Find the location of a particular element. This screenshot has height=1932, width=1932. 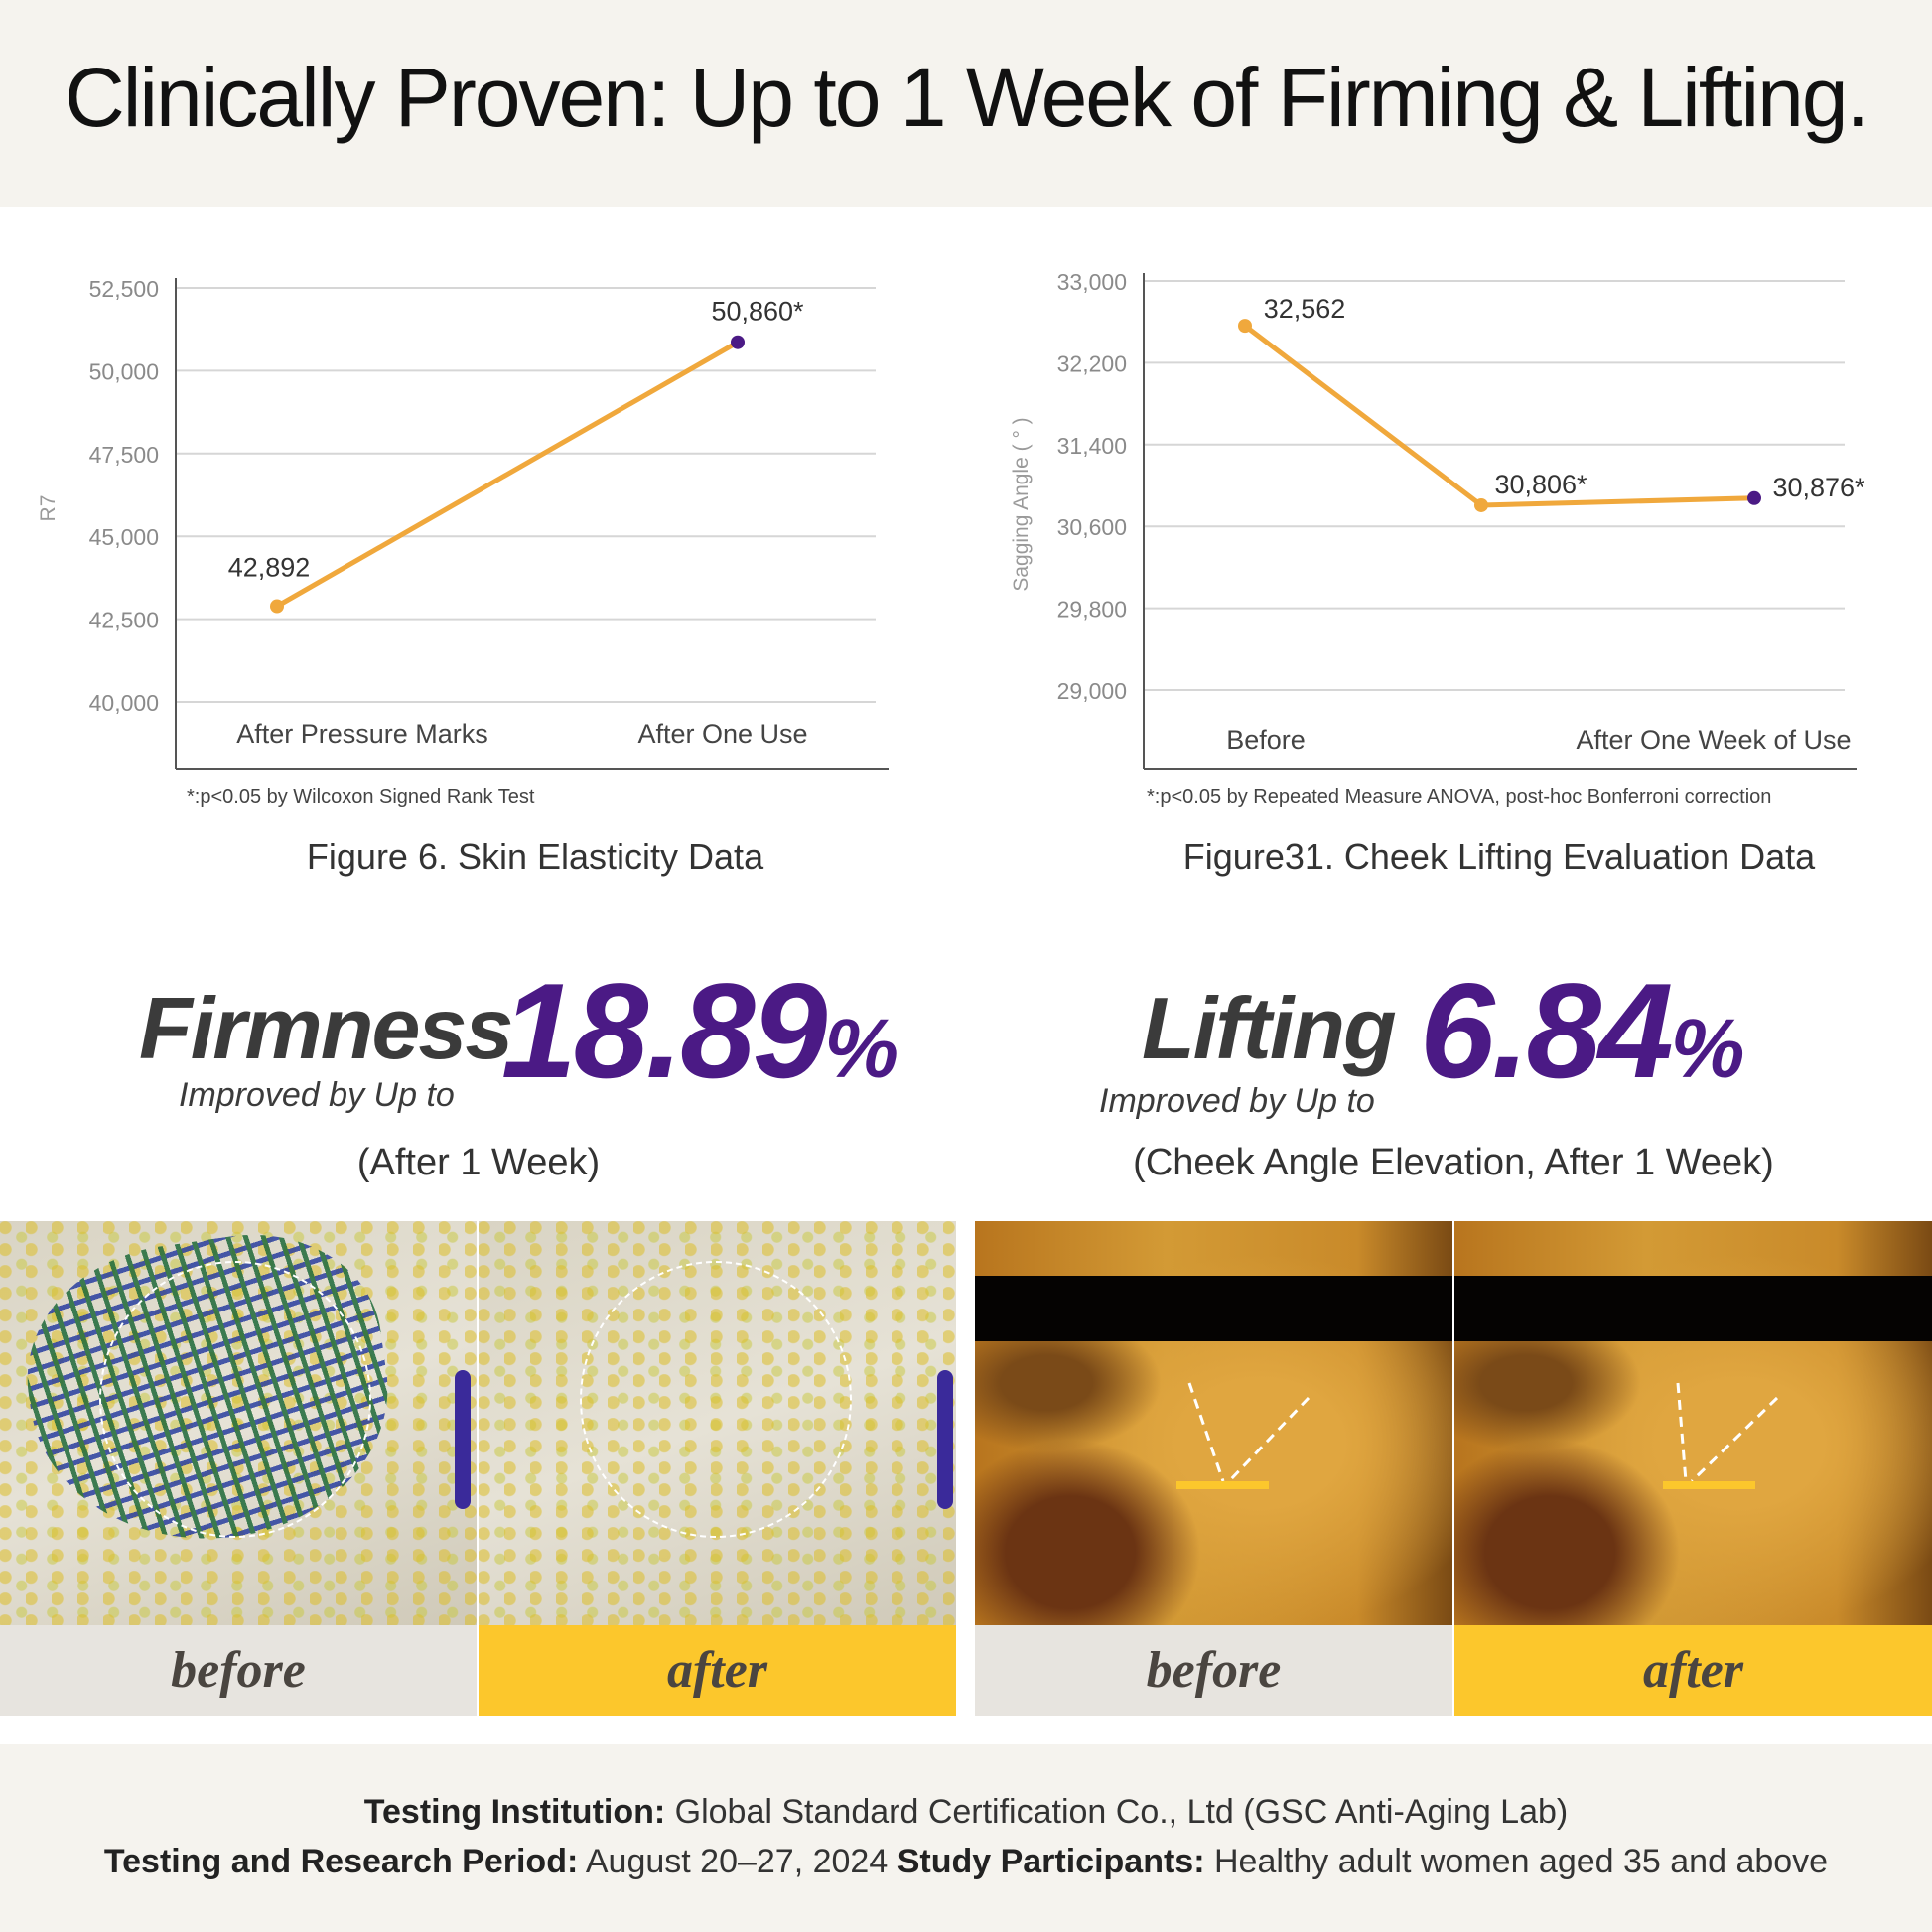

period-label: Testing and Research Period: is located at coordinates (341, 1862).